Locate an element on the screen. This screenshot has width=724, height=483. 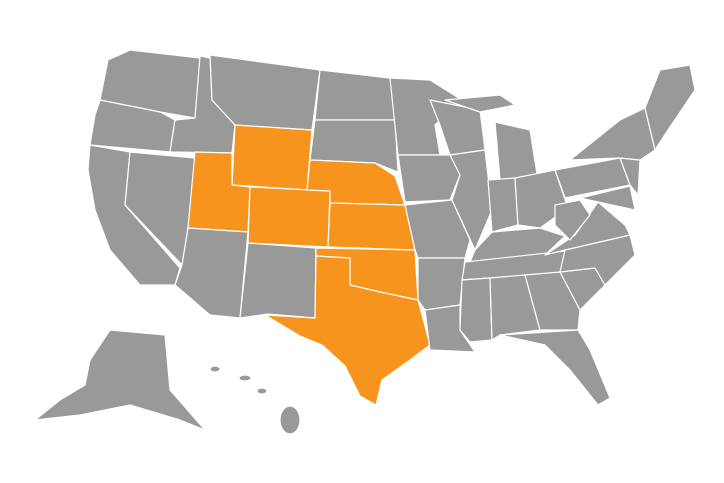
state-wy is located at coordinates (272, 157).